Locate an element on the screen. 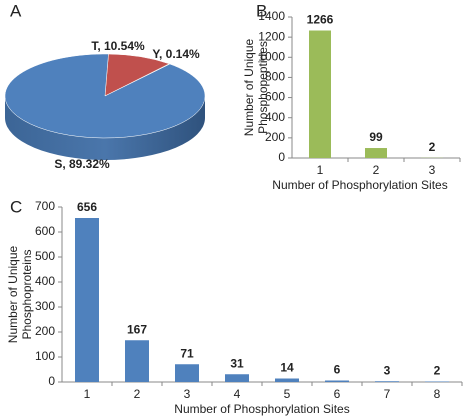 Image resolution: width=474 pixels, height=419 pixels. pie-slice is located at coordinates (105, 96).